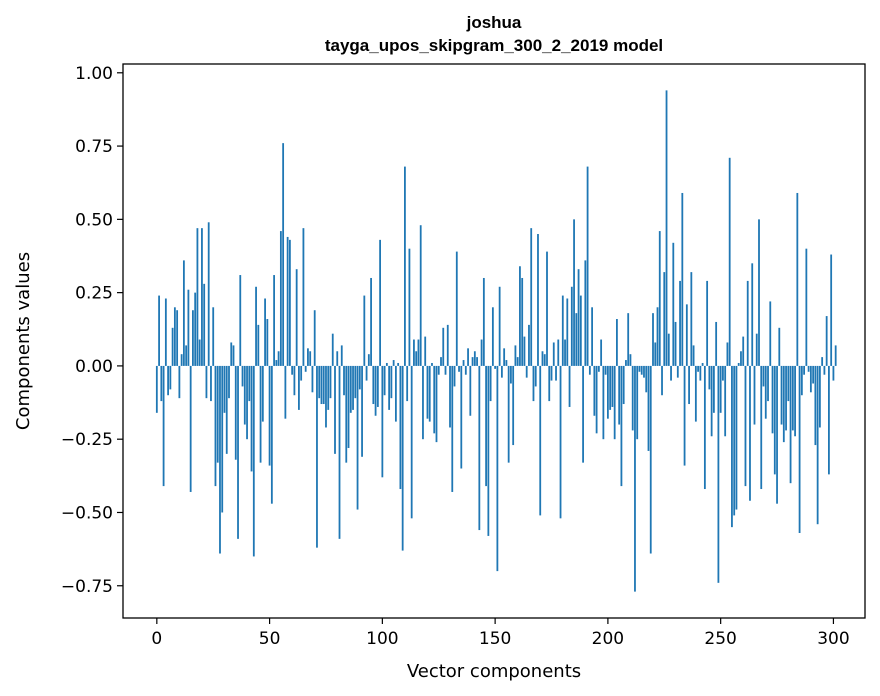 This screenshot has width=880, height=696. Describe the element at coordinates (94, 220) in the screenshot. I see `y-tick-label: 0.50` at that location.